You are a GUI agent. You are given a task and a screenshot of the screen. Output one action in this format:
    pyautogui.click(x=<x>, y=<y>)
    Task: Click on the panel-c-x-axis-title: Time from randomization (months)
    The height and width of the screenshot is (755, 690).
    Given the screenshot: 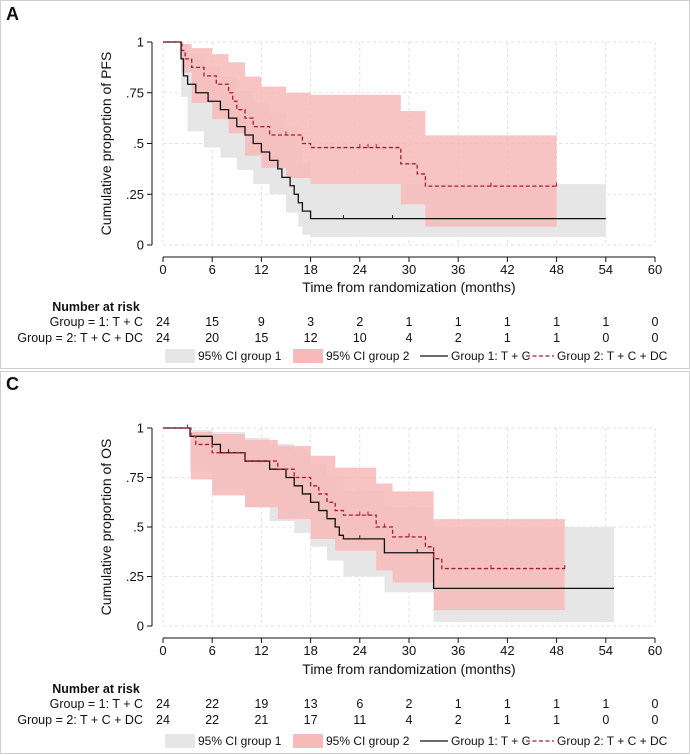 What is the action you would take?
    pyautogui.click(x=408, y=669)
    